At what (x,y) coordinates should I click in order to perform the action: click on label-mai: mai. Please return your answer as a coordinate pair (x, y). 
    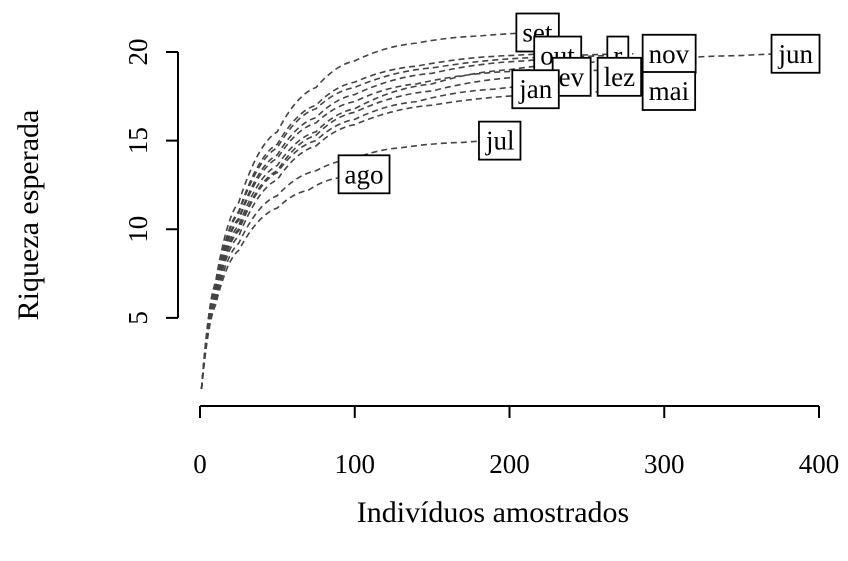
    Looking at the image, I should click on (669, 91).